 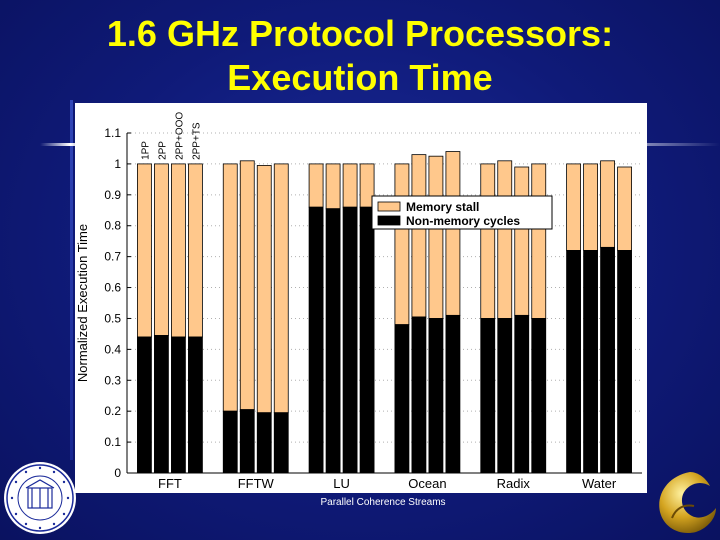 What do you see at coordinates (40, 498) in the screenshot?
I see `university-seal-logo` at bounding box center [40, 498].